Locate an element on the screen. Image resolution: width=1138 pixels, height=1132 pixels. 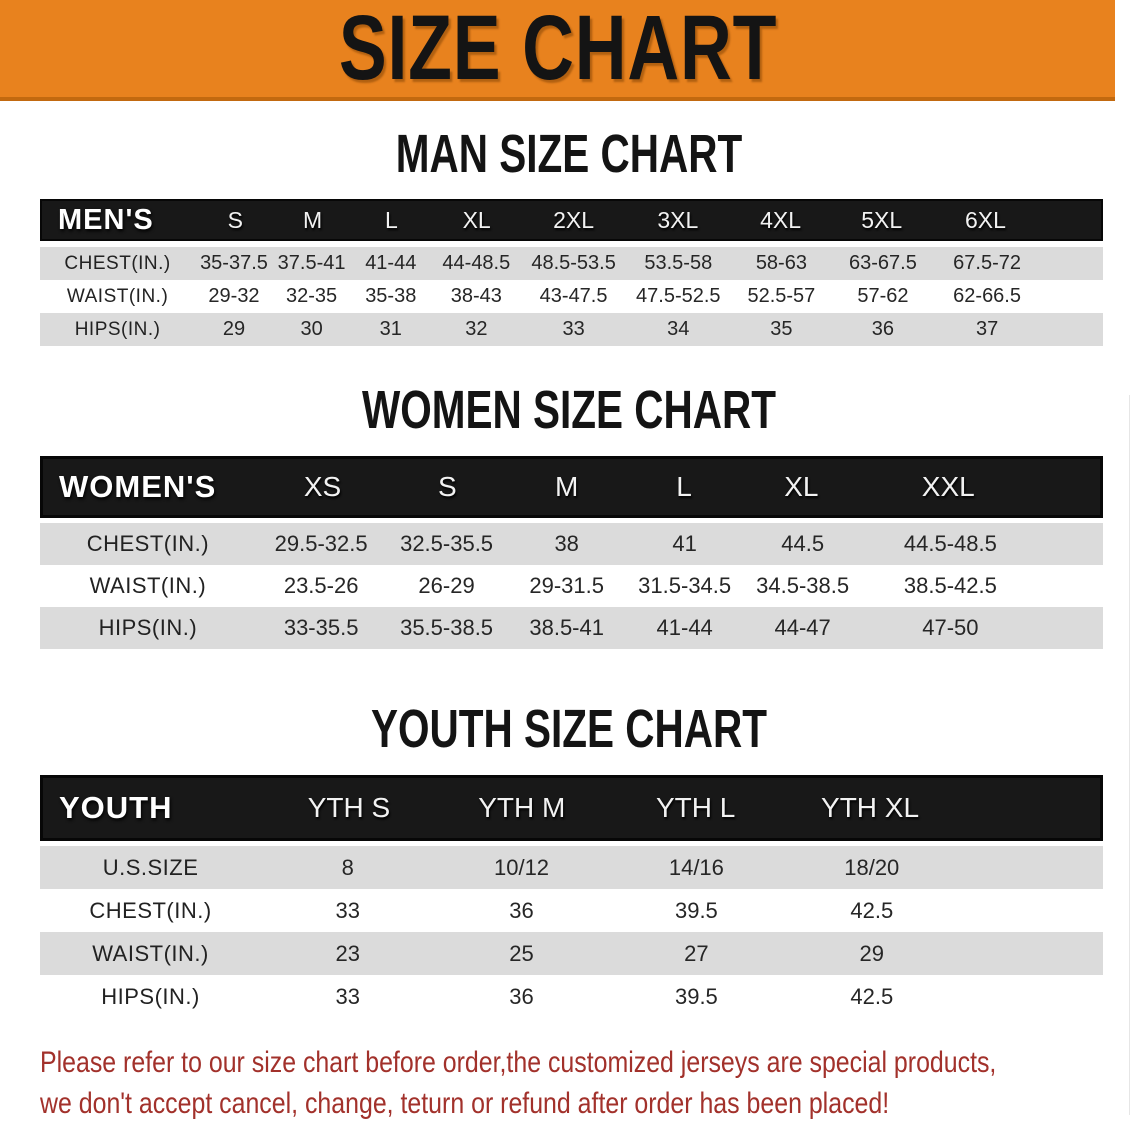
cell: 35 is located at coordinates (781, 329).